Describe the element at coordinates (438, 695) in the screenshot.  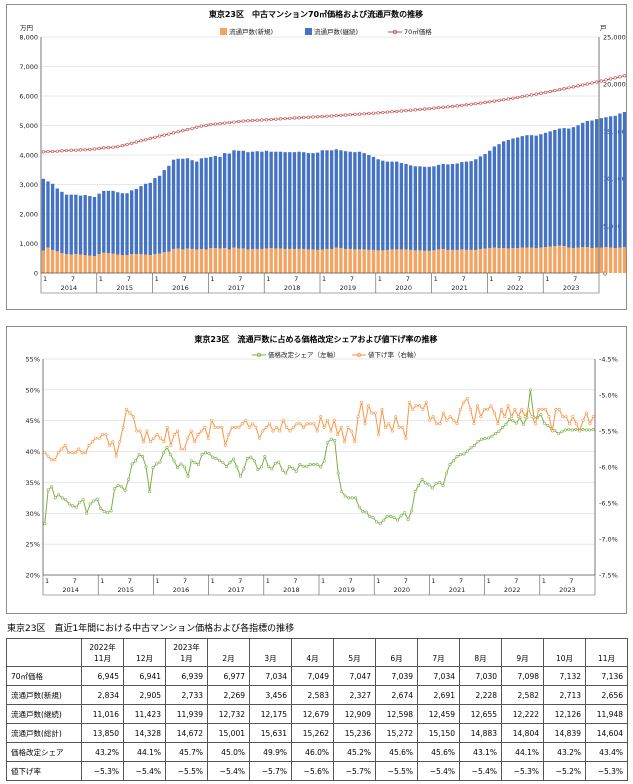
I see `table-cell: 2,691` at that location.